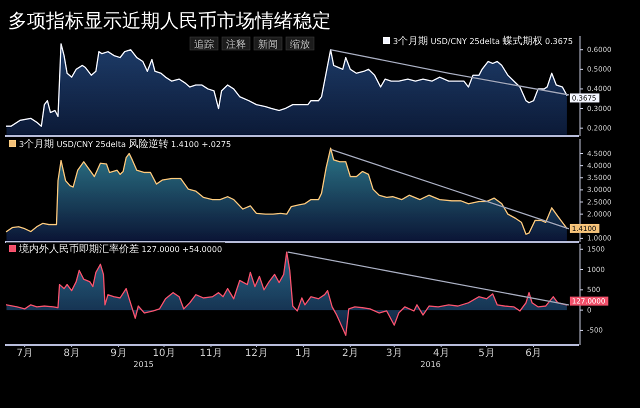 The height and width of the screenshot is (408, 640). I want to click on x-tick-label: 9月, so click(118, 354).